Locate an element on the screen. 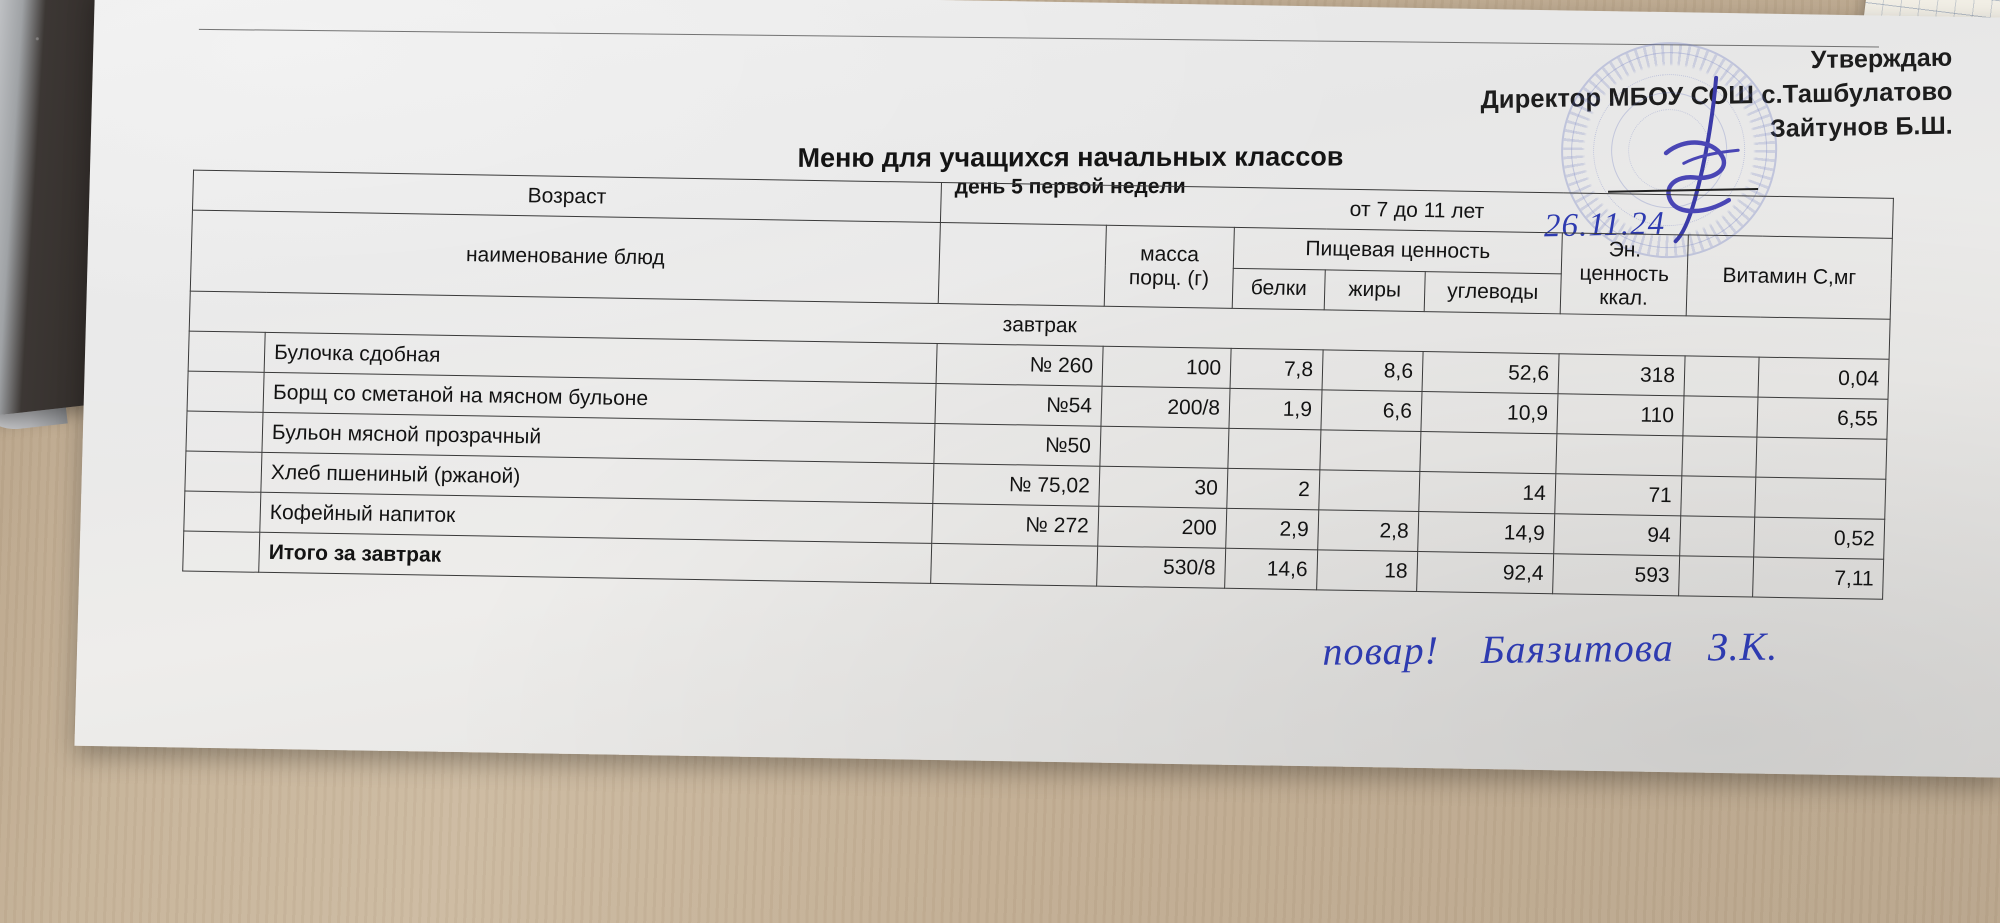  dish-mass is located at coordinates (1164, 447).